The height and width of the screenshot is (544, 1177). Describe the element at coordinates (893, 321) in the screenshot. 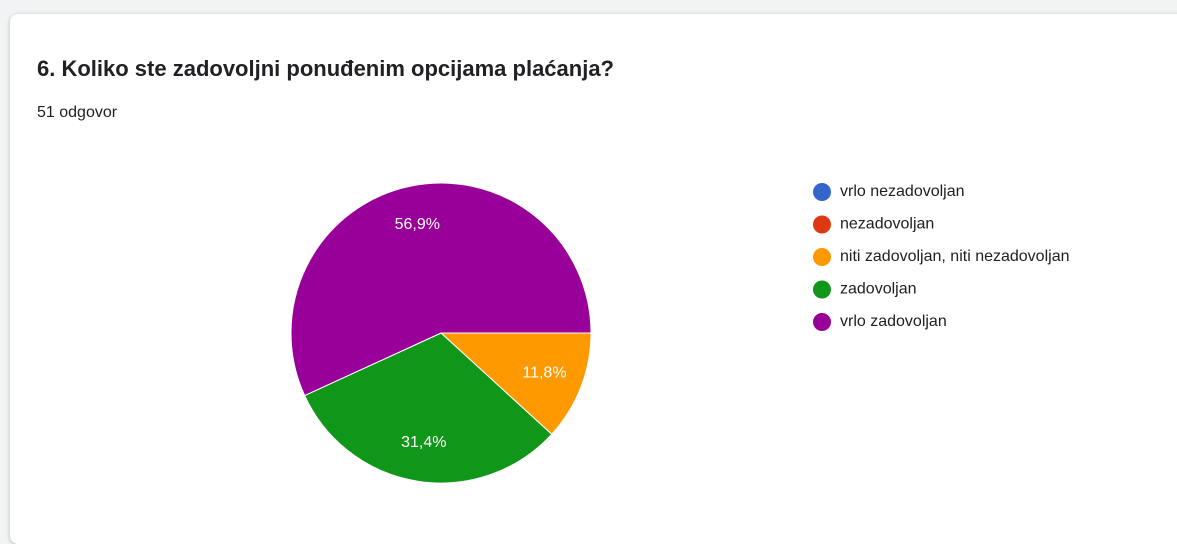

I see `legend-label: vrlo zadovoljan` at that location.